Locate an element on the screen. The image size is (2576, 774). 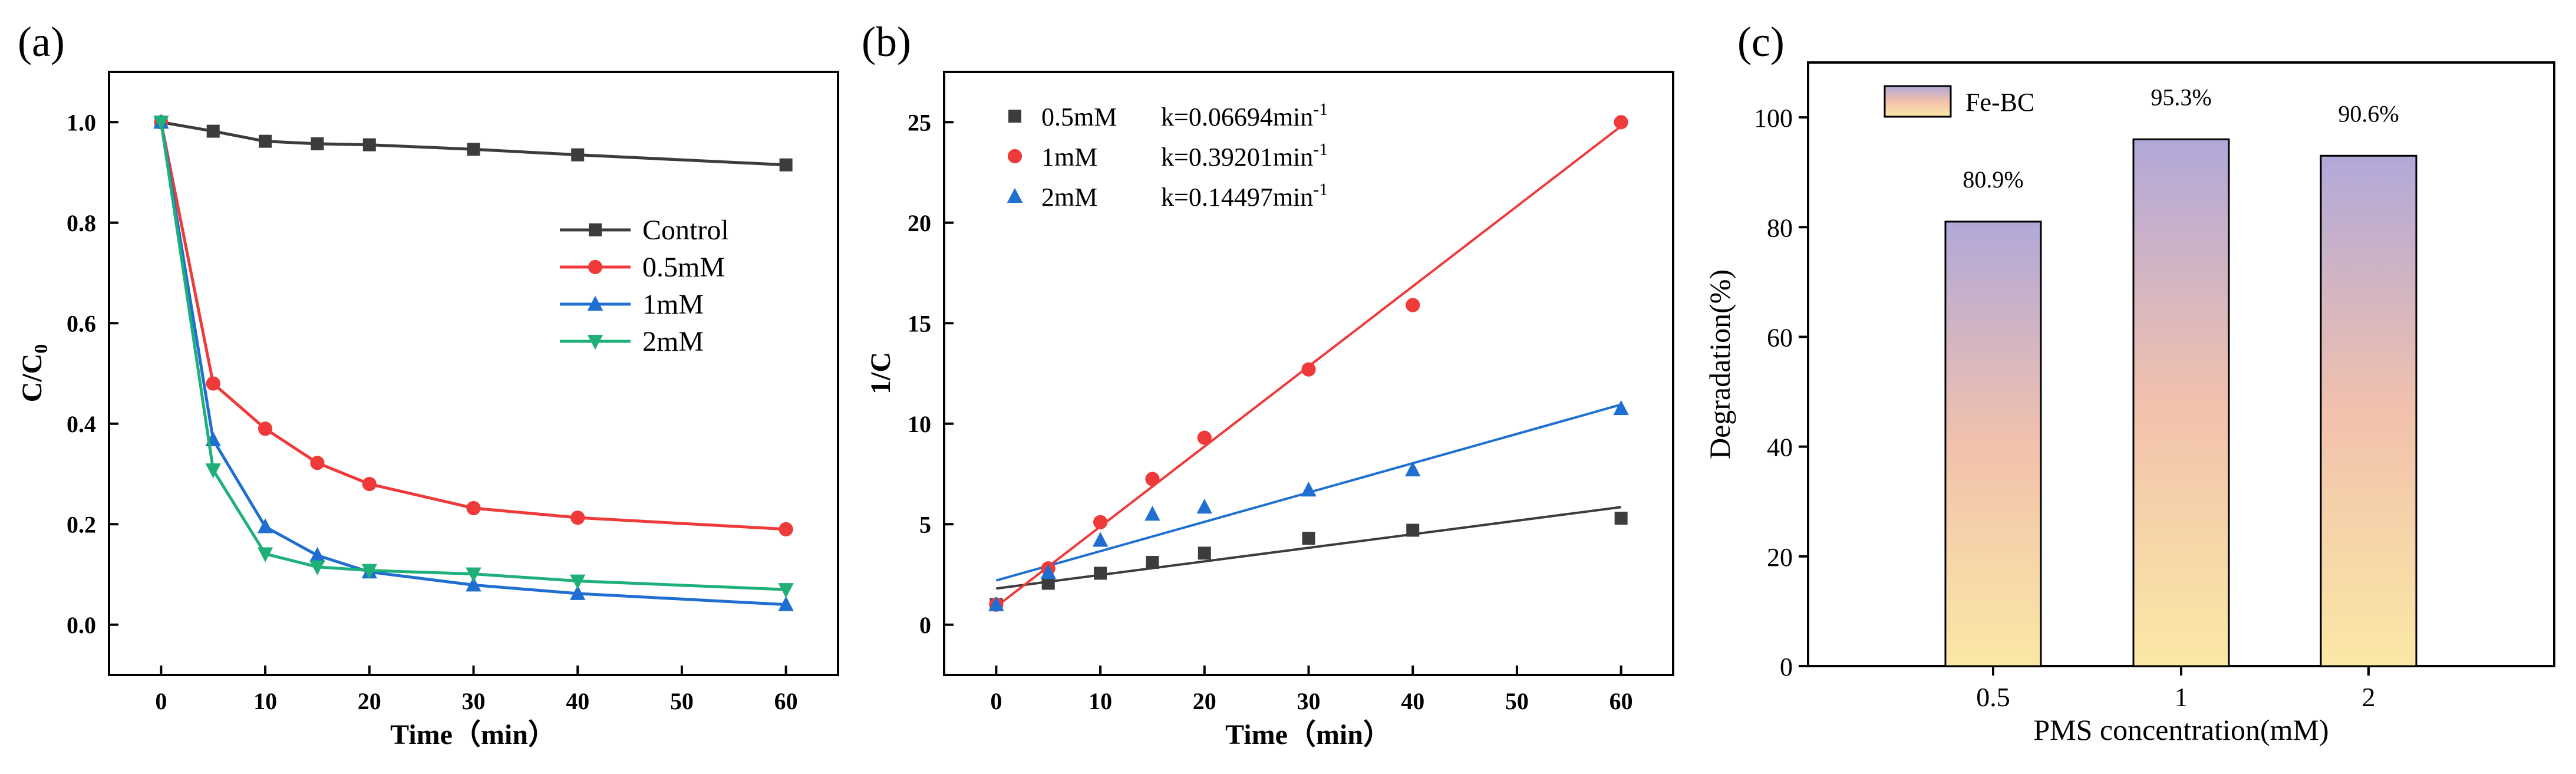
b-xtick-label: 10 is located at coordinates (1101, 701).